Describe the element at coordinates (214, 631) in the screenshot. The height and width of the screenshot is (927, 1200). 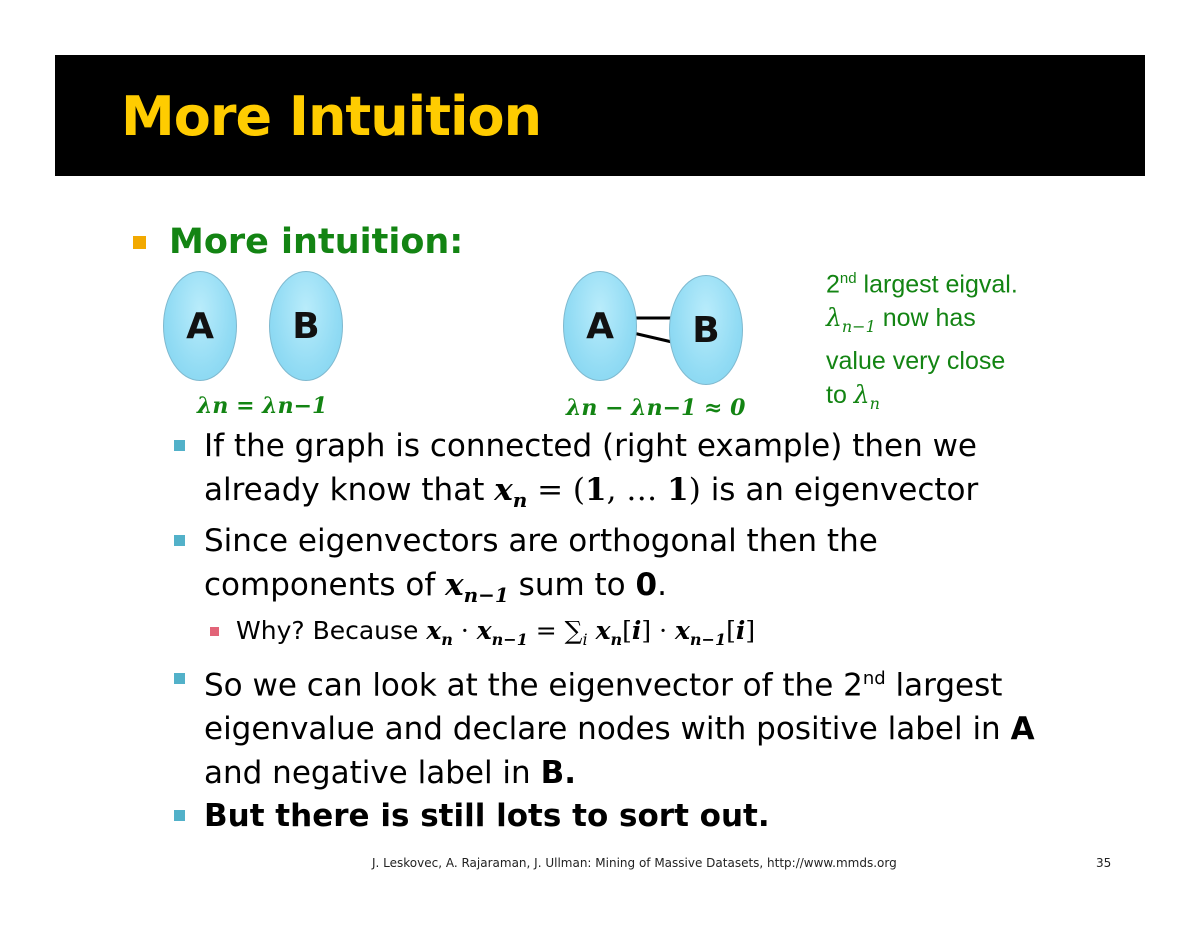
I see `sub-bullet-marker` at that location.